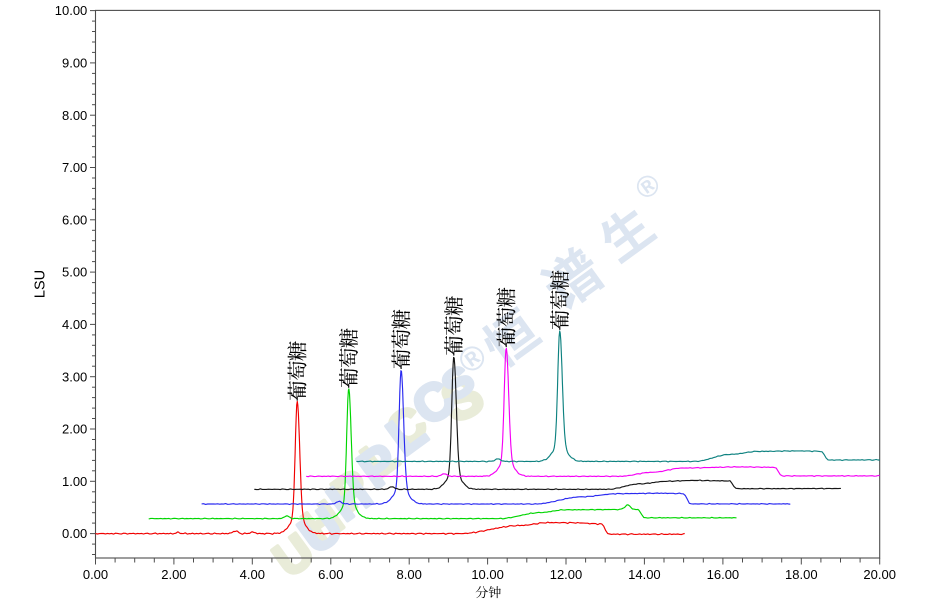  Describe the element at coordinates (74, 272) in the screenshot. I see `svg-text: 5.00` at that location.